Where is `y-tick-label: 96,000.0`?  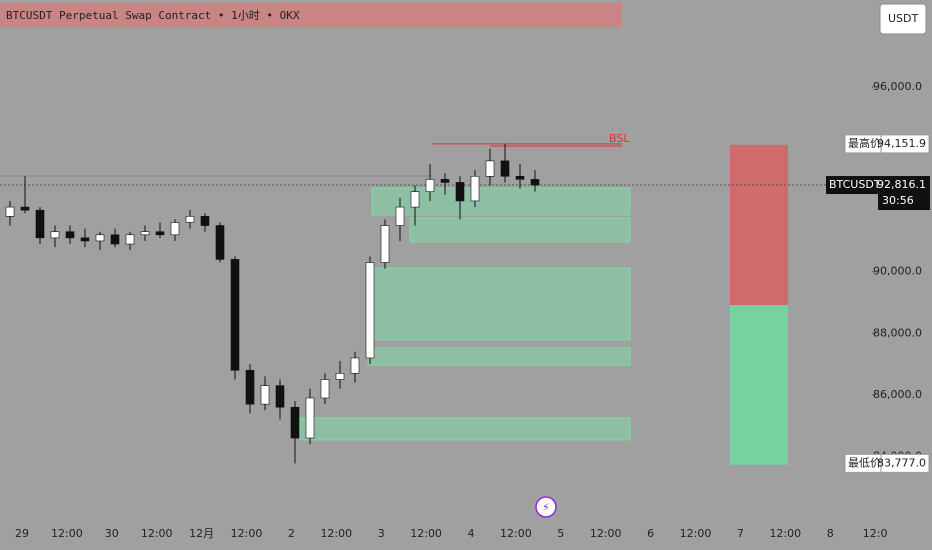 y-tick-label: 96,000.0 is located at coordinates (897, 86).